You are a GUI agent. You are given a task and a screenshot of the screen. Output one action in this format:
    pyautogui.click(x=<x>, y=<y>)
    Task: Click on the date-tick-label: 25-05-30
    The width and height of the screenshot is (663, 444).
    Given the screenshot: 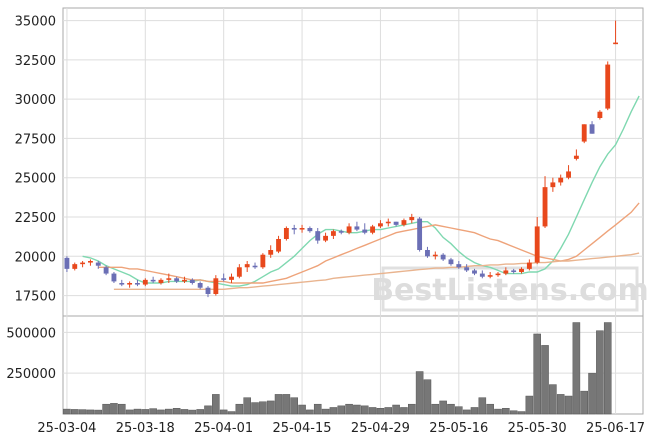 What is the action you would take?
    pyautogui.click(x=537, y=428)
    